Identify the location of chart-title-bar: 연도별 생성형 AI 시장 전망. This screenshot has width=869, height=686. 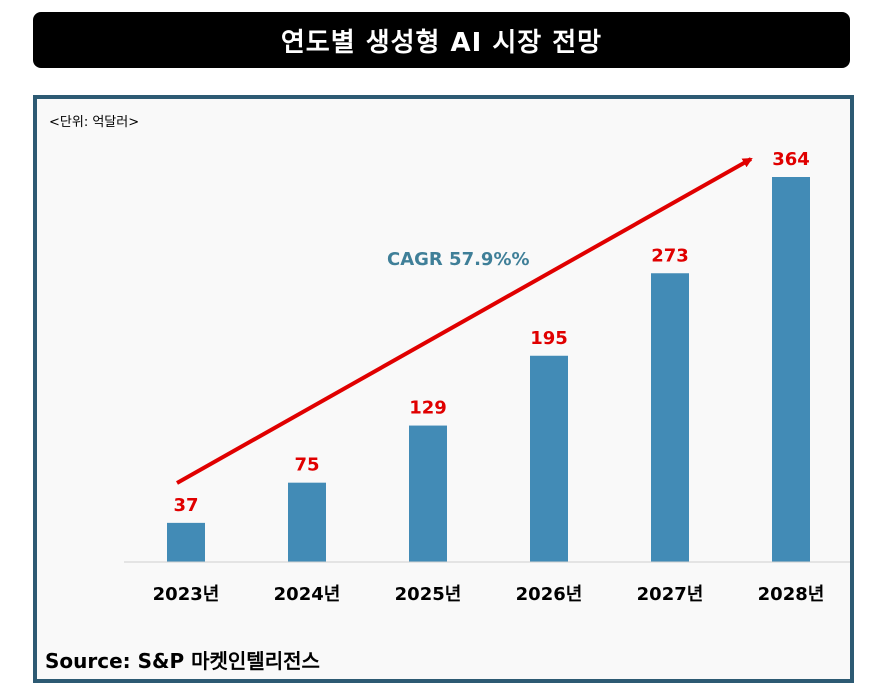
(441, 40).